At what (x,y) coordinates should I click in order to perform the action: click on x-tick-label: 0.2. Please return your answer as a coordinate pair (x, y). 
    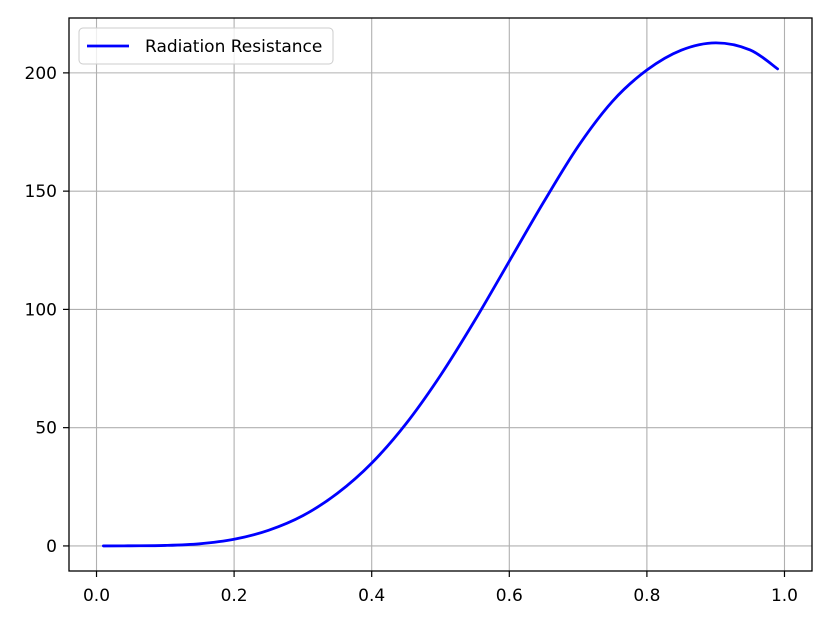
    Looking at the image, I should click on (234, 596).